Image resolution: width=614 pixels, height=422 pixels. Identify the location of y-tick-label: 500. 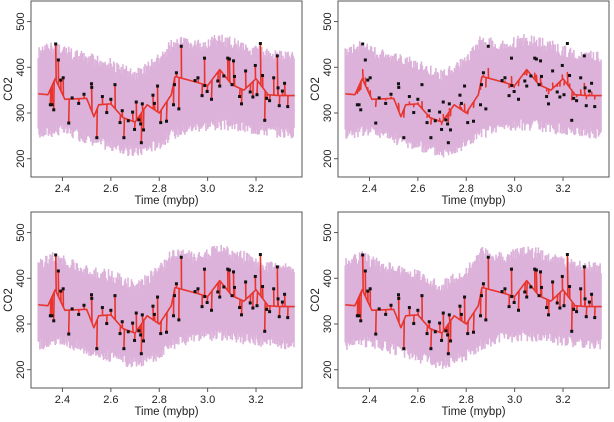
(328, 21).